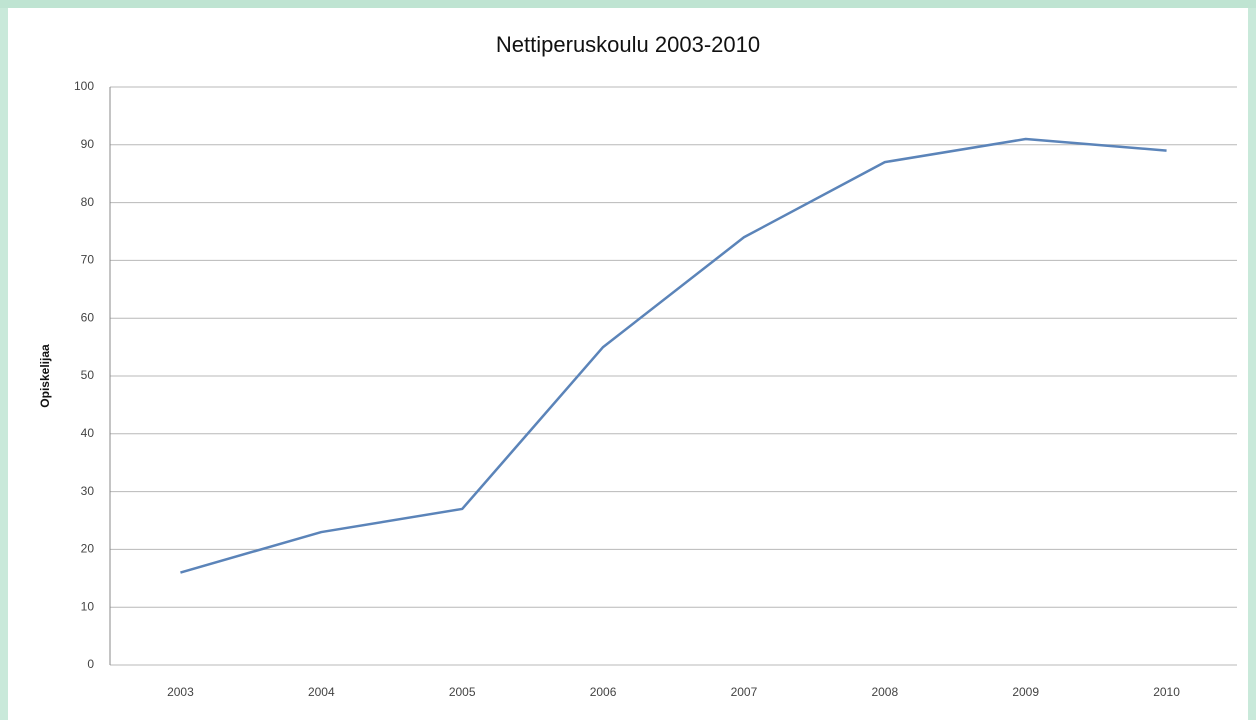 This screenshot has width=1256, height=720. What do you see at coordinates (88, 433) in the screenshot?
I see `y-tick-label: 40` at bounding box center [88, 433].